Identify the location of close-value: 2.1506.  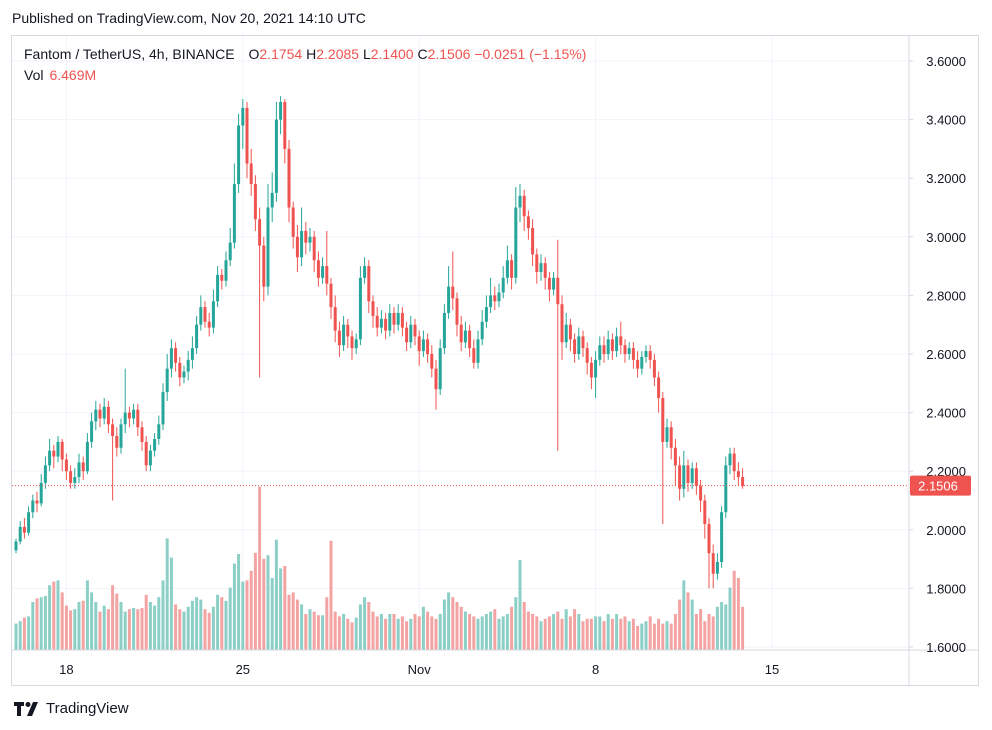
(449, 54).